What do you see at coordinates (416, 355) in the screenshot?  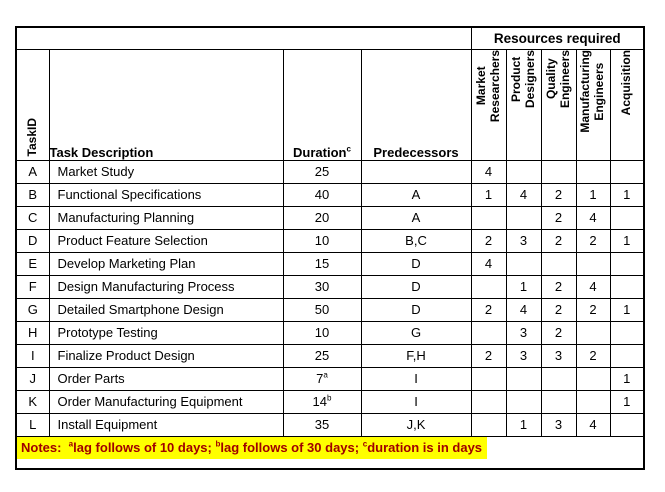 I see `predecessors-cell: F,H` at bounding box center [416, 355].